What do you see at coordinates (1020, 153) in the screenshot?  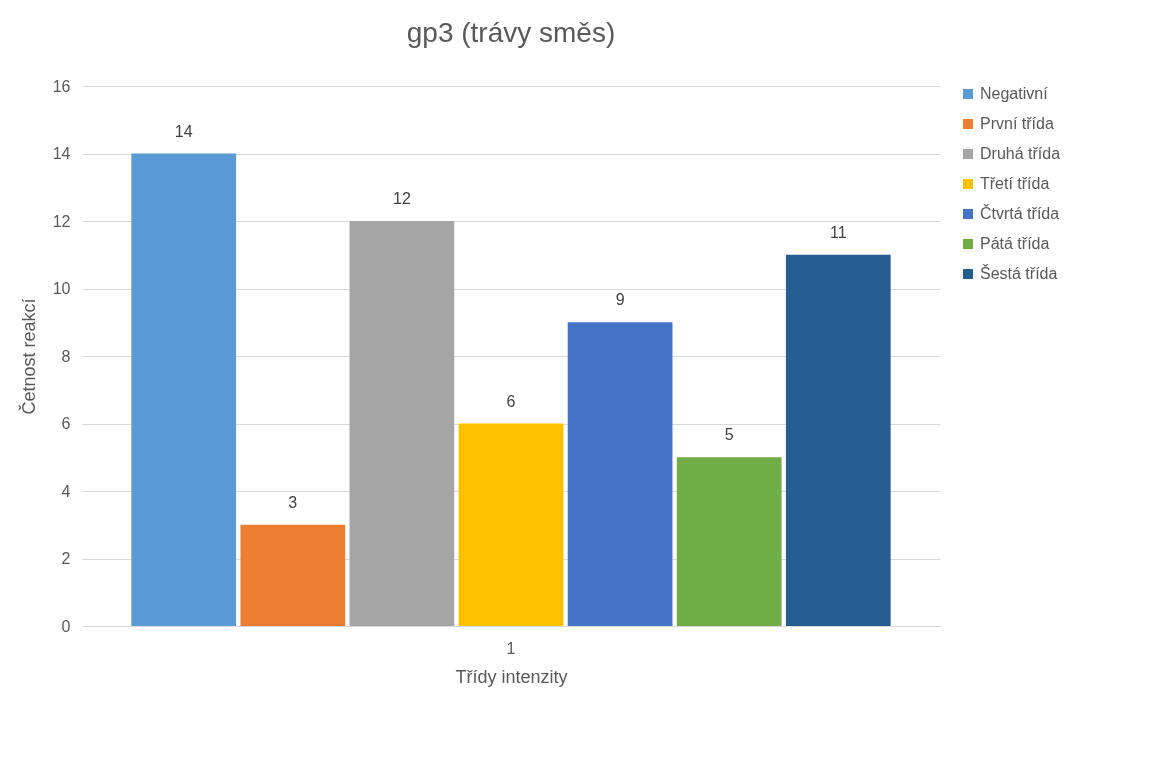 I see `legend-label: Druhá třída` at bounding box center [1020, 153].